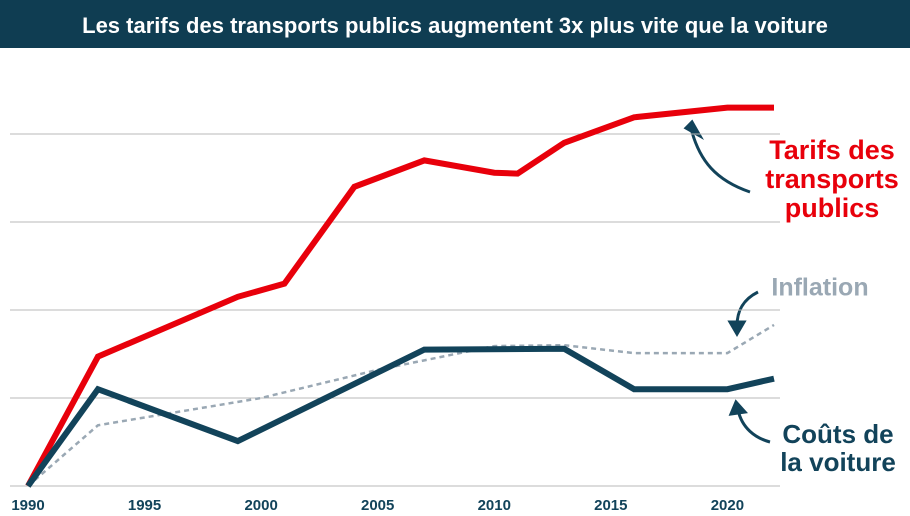  What do you see at coordinates (144, 505) in the screenshot?
I see `x-tick-label: 1995` at bounding box center [144, 505].